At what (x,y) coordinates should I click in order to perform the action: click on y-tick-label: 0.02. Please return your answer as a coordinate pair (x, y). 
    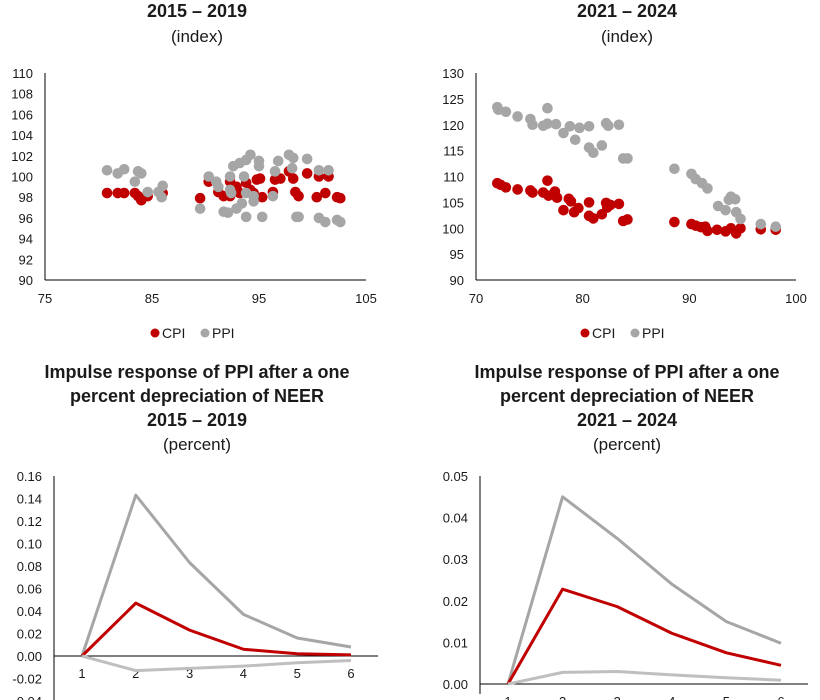
    Looking at the image, I should click on (455, 601).